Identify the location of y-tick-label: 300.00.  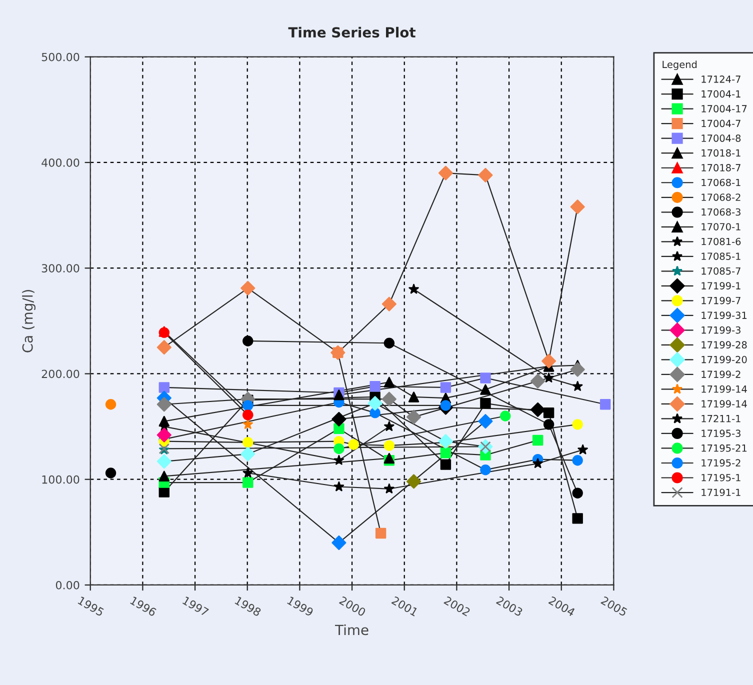
(61, 268).